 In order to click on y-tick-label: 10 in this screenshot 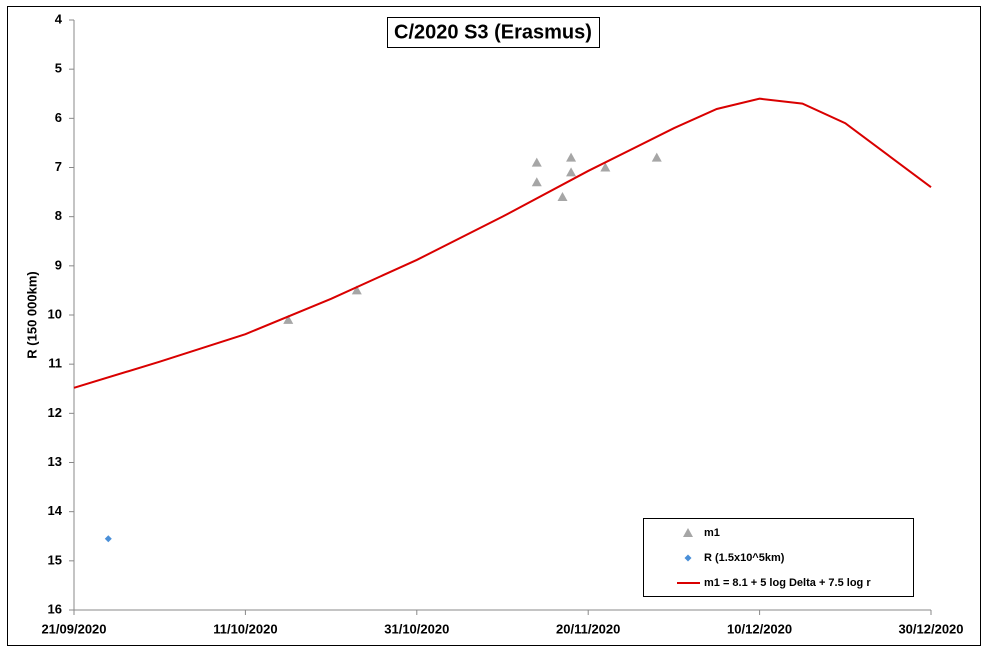, I will do `click(55, 313)`.